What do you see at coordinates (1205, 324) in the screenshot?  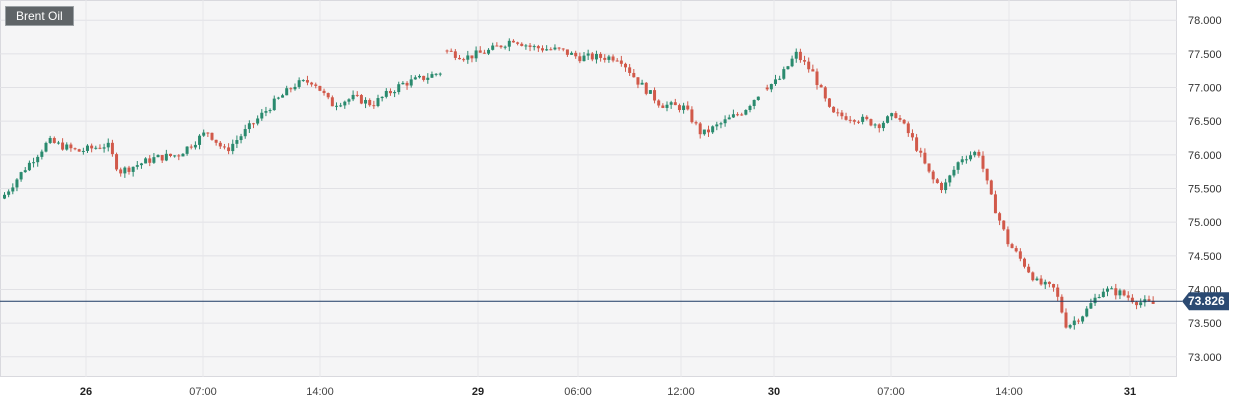 I see `y-tick-label: 73.500` at bounding box center [1205, 324].